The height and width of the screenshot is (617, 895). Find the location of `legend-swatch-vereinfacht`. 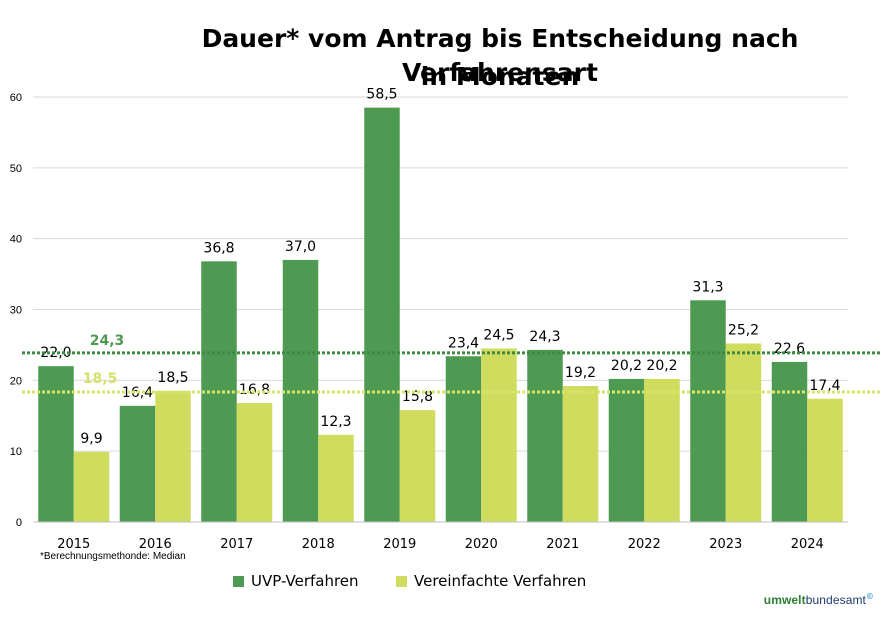

legend-swatch-vereinfacht is located at coordinates (401, 581).